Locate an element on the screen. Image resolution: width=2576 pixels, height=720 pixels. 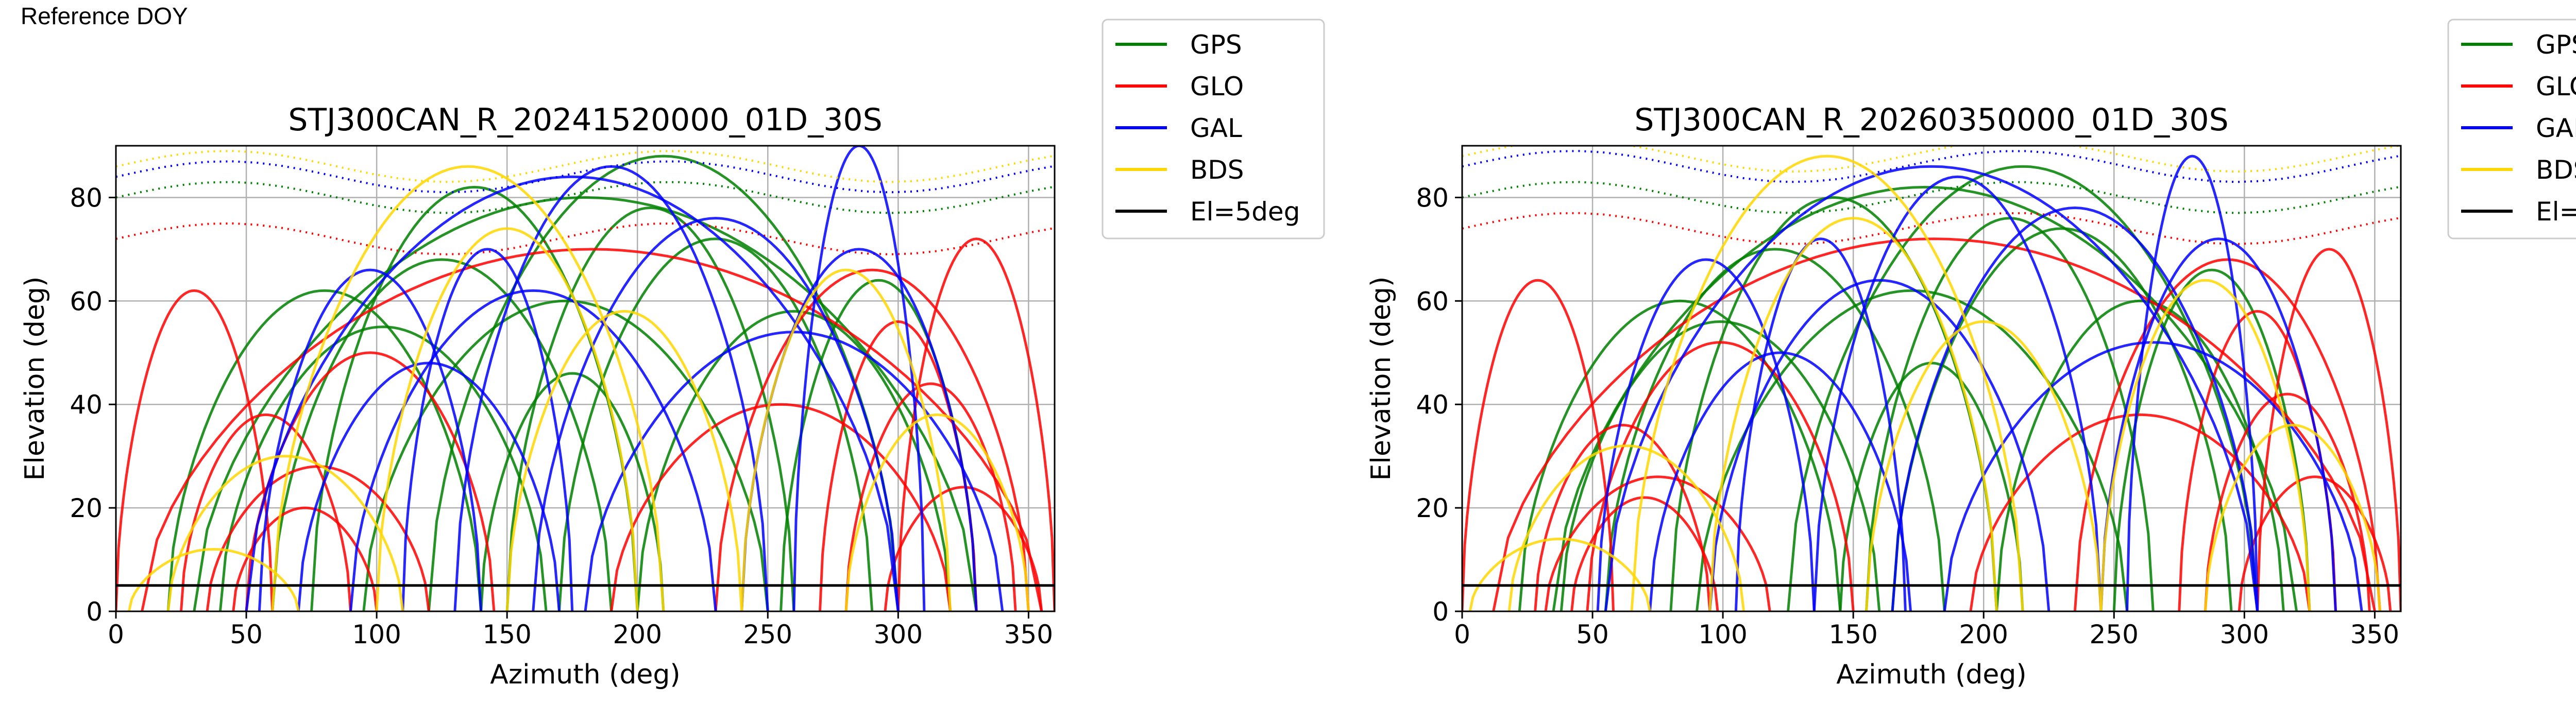
legend: GPS GLO GAL BDS El=5deg is located at coordinates (2511, 129).